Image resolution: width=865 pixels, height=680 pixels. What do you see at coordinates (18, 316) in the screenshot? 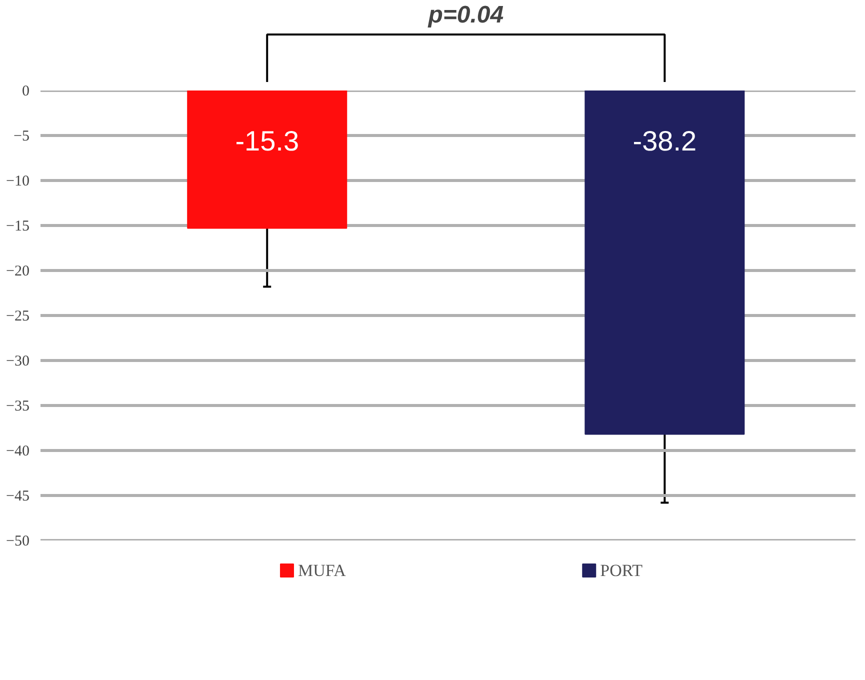
I see `y-tick-label: −25` at bounding box center [18, 316].